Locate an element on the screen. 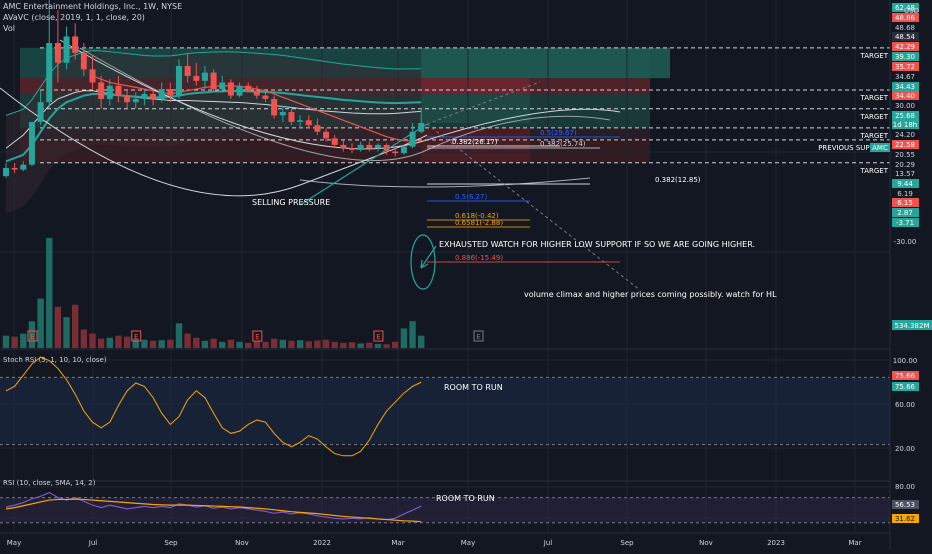  arrow-annotation is located at coordinates (428, 257).